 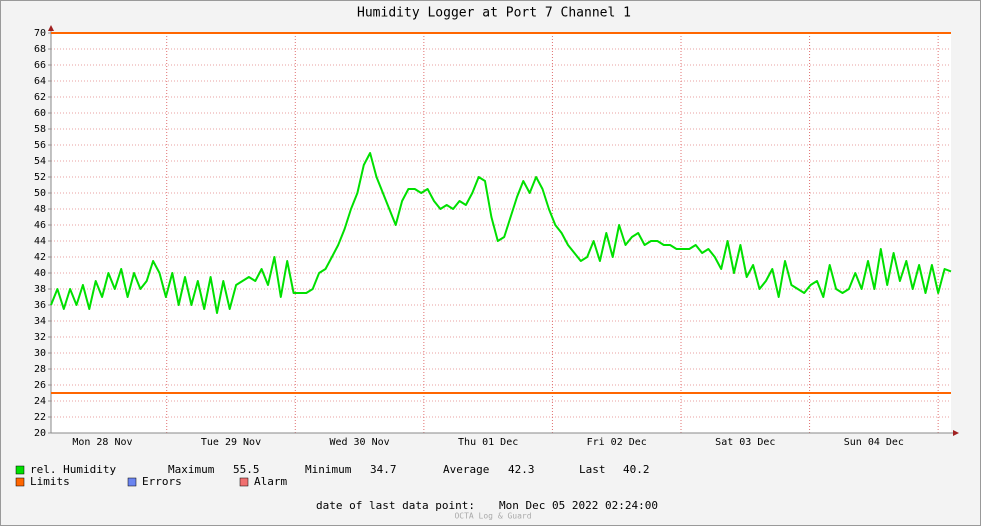 I want to click on y-tick-label: 42, so click(x=40, y=257).